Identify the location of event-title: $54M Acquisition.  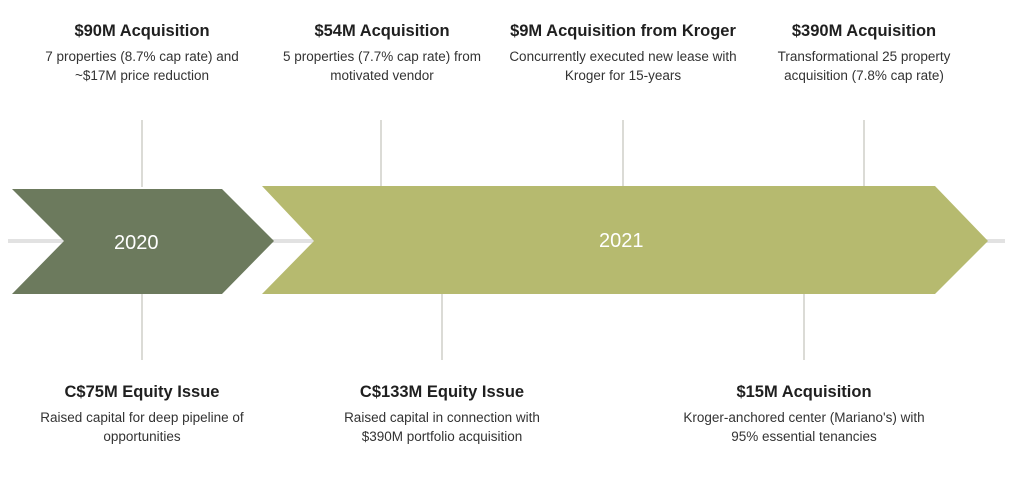
(382, 31).